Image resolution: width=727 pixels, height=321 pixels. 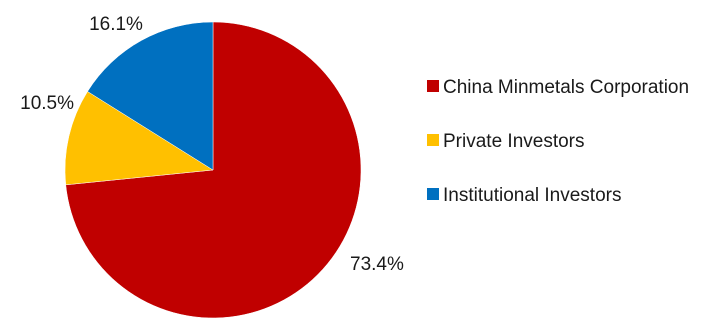 What do you see at coordinates (47, 103) in the screenshot?
I see `pie-data-label-1: 10.5%` at bounding box center [47, 103].